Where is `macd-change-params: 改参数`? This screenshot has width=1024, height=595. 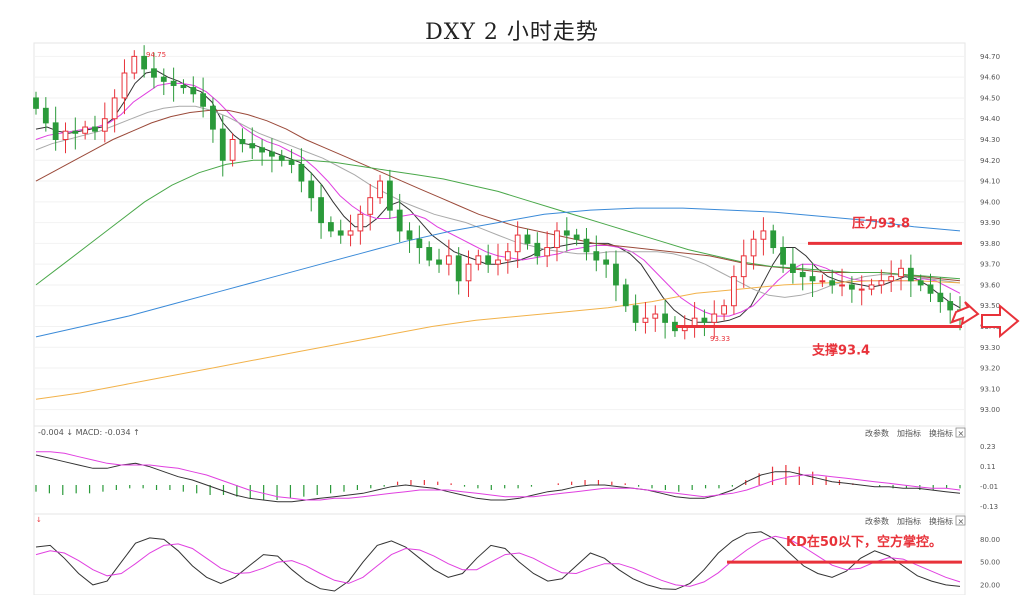
macd-change-params: 改参数 is located at coordinates (877, 433).